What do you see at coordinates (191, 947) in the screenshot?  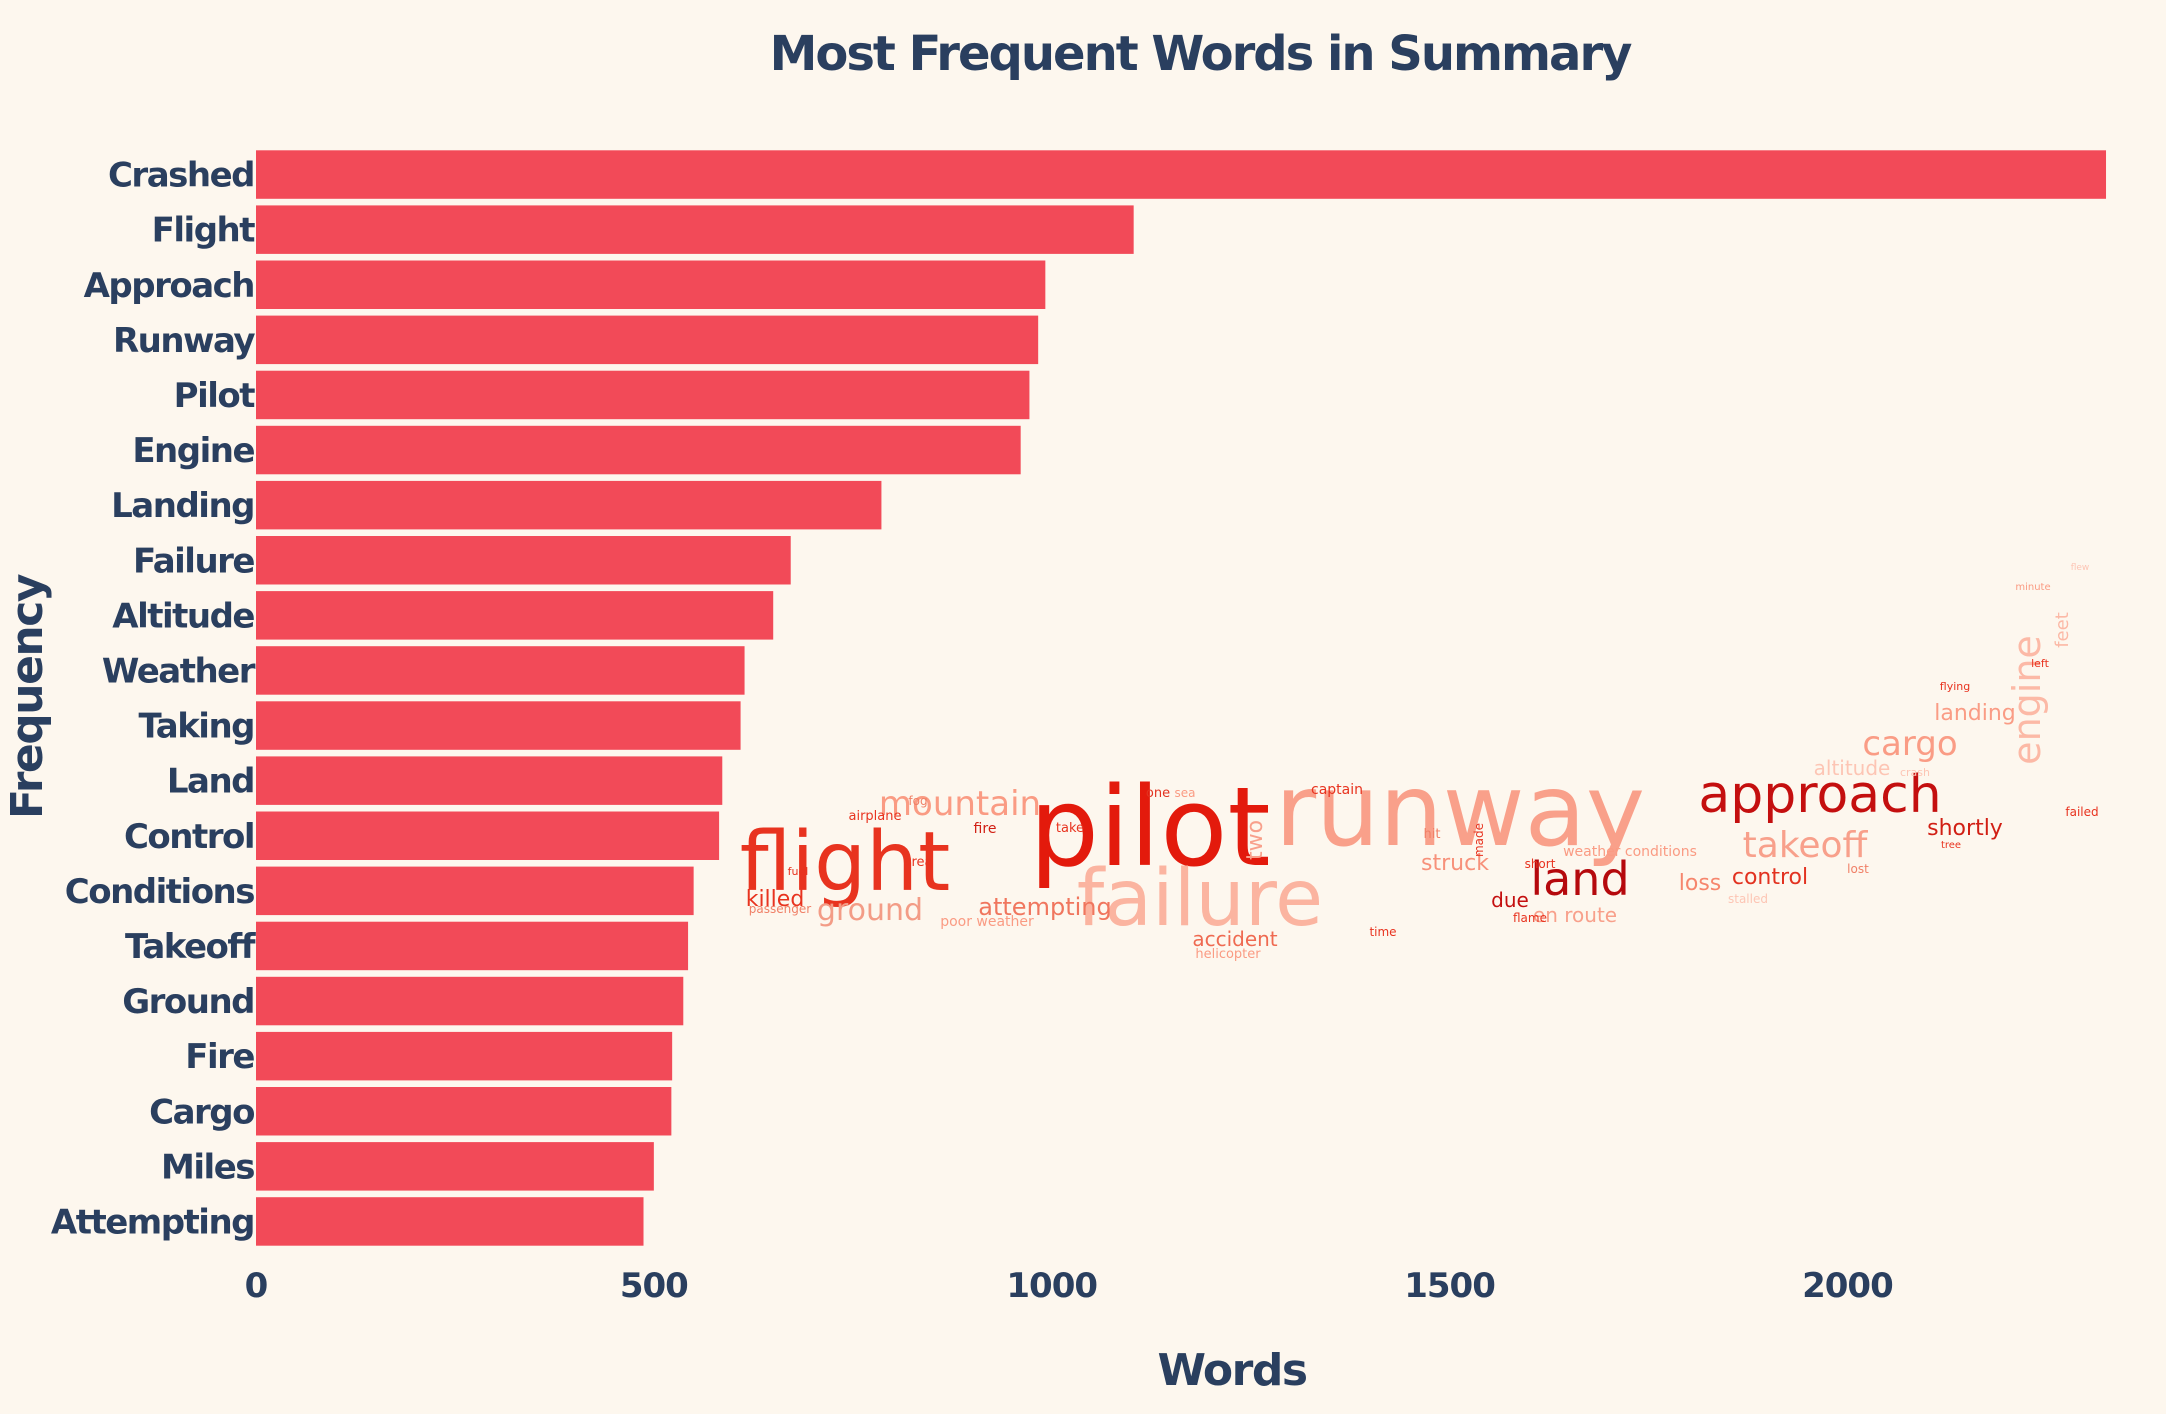 I see `y-tick-label-takeoff: Takeoff` at bounding box center [191, 947].